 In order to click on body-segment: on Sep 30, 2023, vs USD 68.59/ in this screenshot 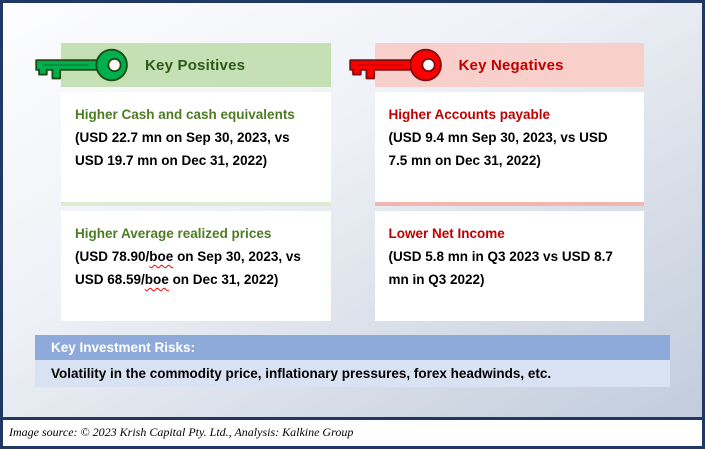, I will do `click(188, 267)`.